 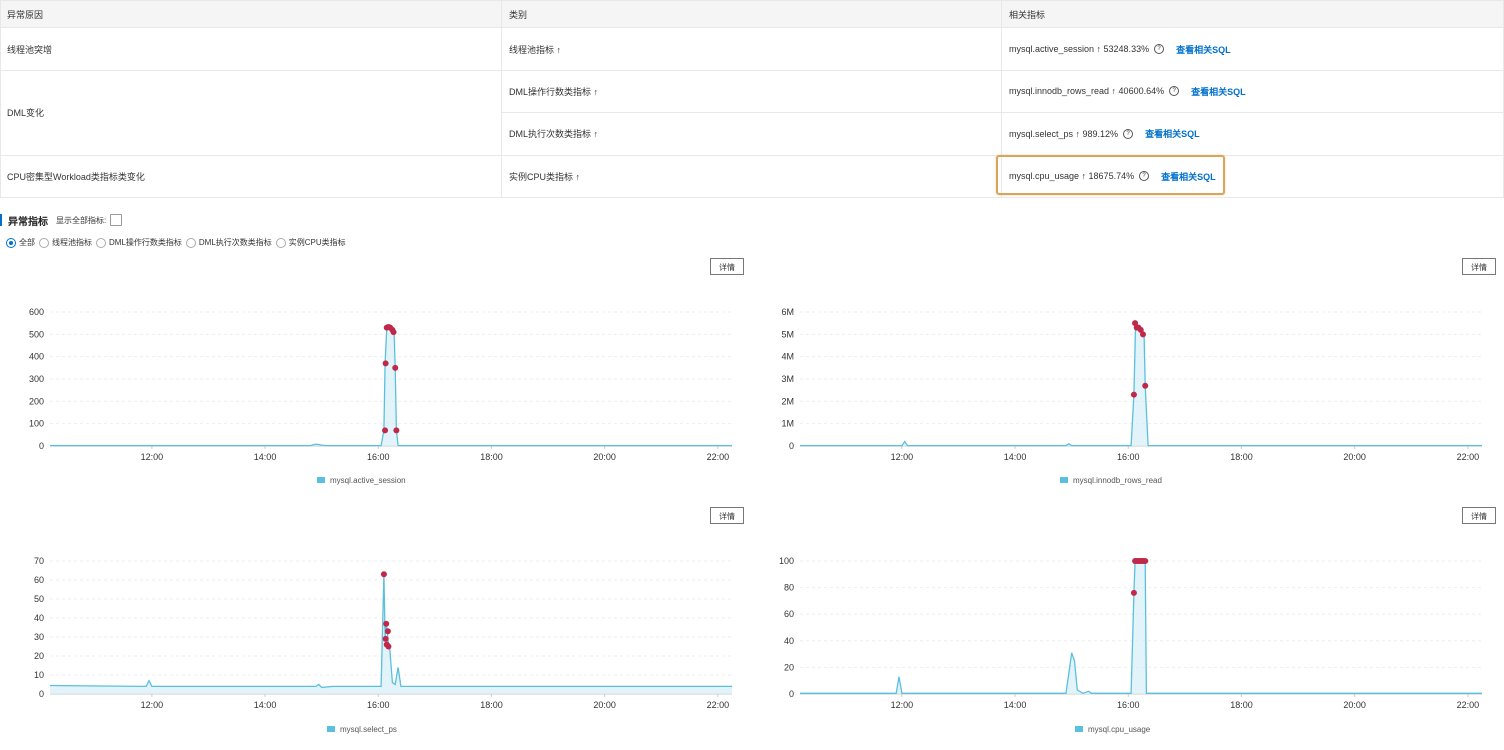 What do you see at coordinates (27, 242) in the screenshot?
I see `radio-label: 全部` at bounding box center [27, 242].